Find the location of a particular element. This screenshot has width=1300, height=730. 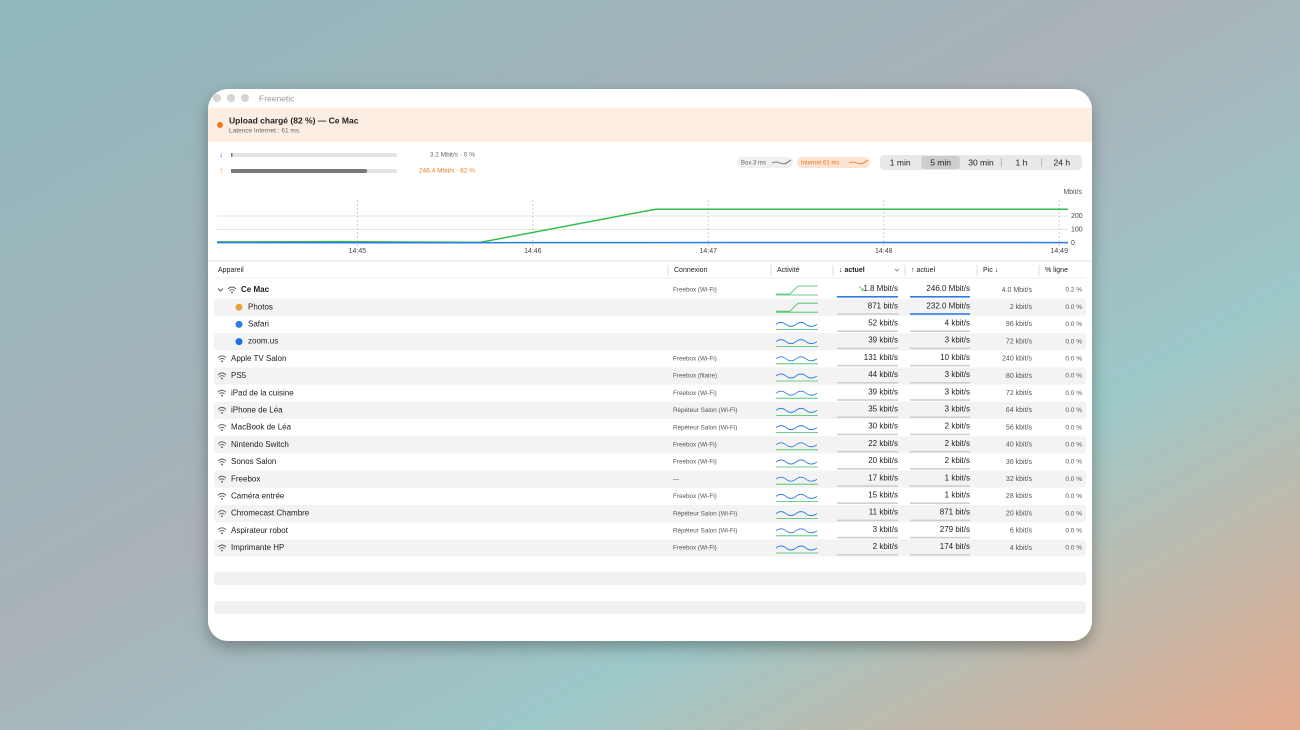

peak-rate: 36 kbit/s is located at coordinates (1019, 462).